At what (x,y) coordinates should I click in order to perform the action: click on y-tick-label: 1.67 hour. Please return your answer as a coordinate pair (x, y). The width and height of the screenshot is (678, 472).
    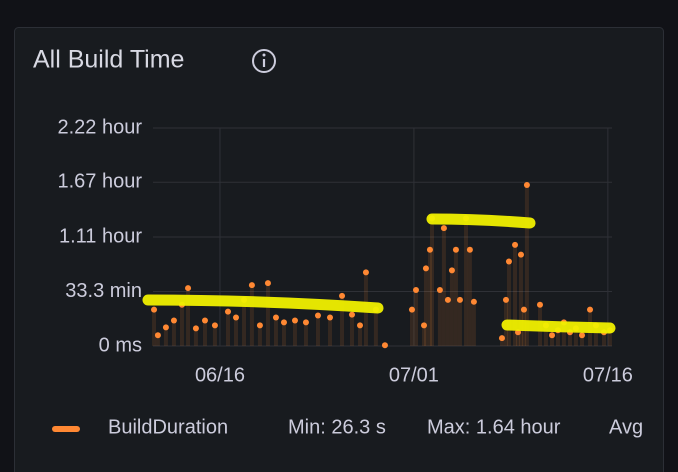
    Looking at the image, I should click on (99, 182).